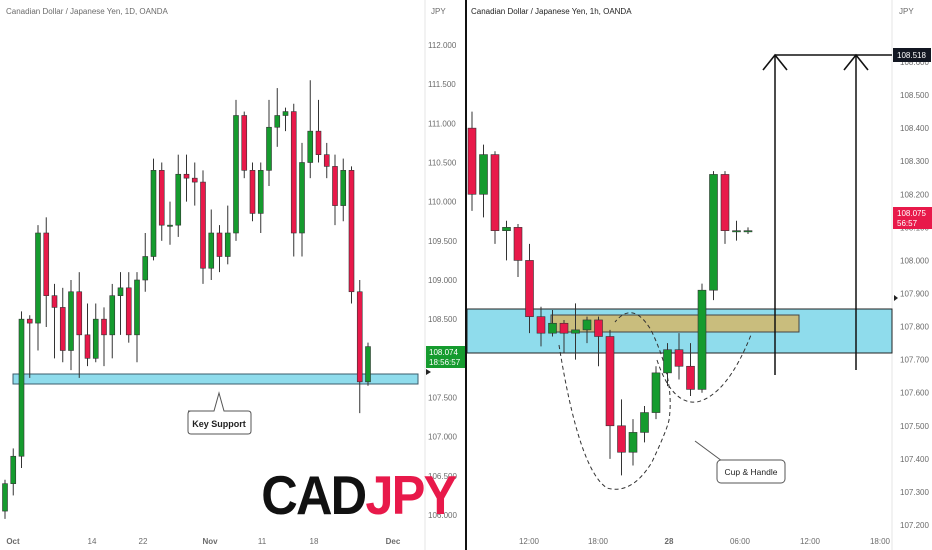  Describe the element at coordinates (911, 213) in the screenshot. I see `current-price: 108.075` at that location.